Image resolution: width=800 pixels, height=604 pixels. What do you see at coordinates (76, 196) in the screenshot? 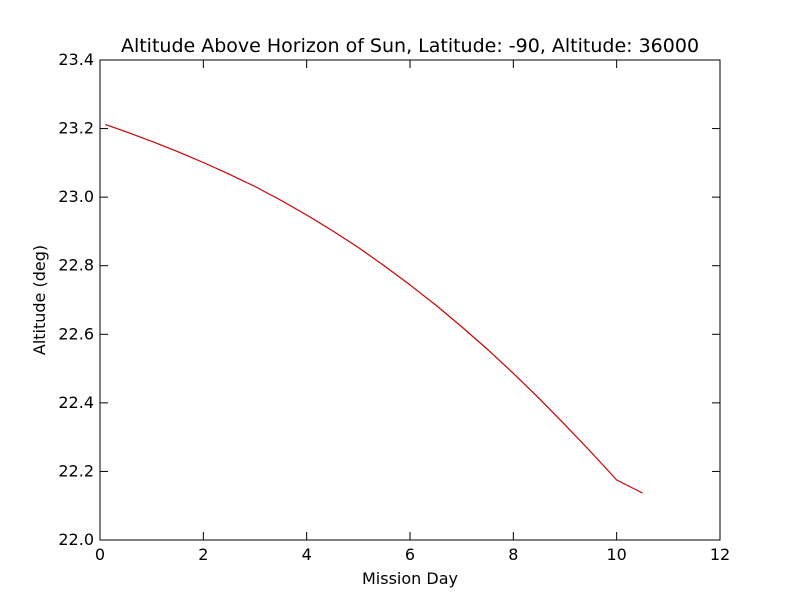
I see `y-tick-label: 23.0` at bounding box center [76, 196].